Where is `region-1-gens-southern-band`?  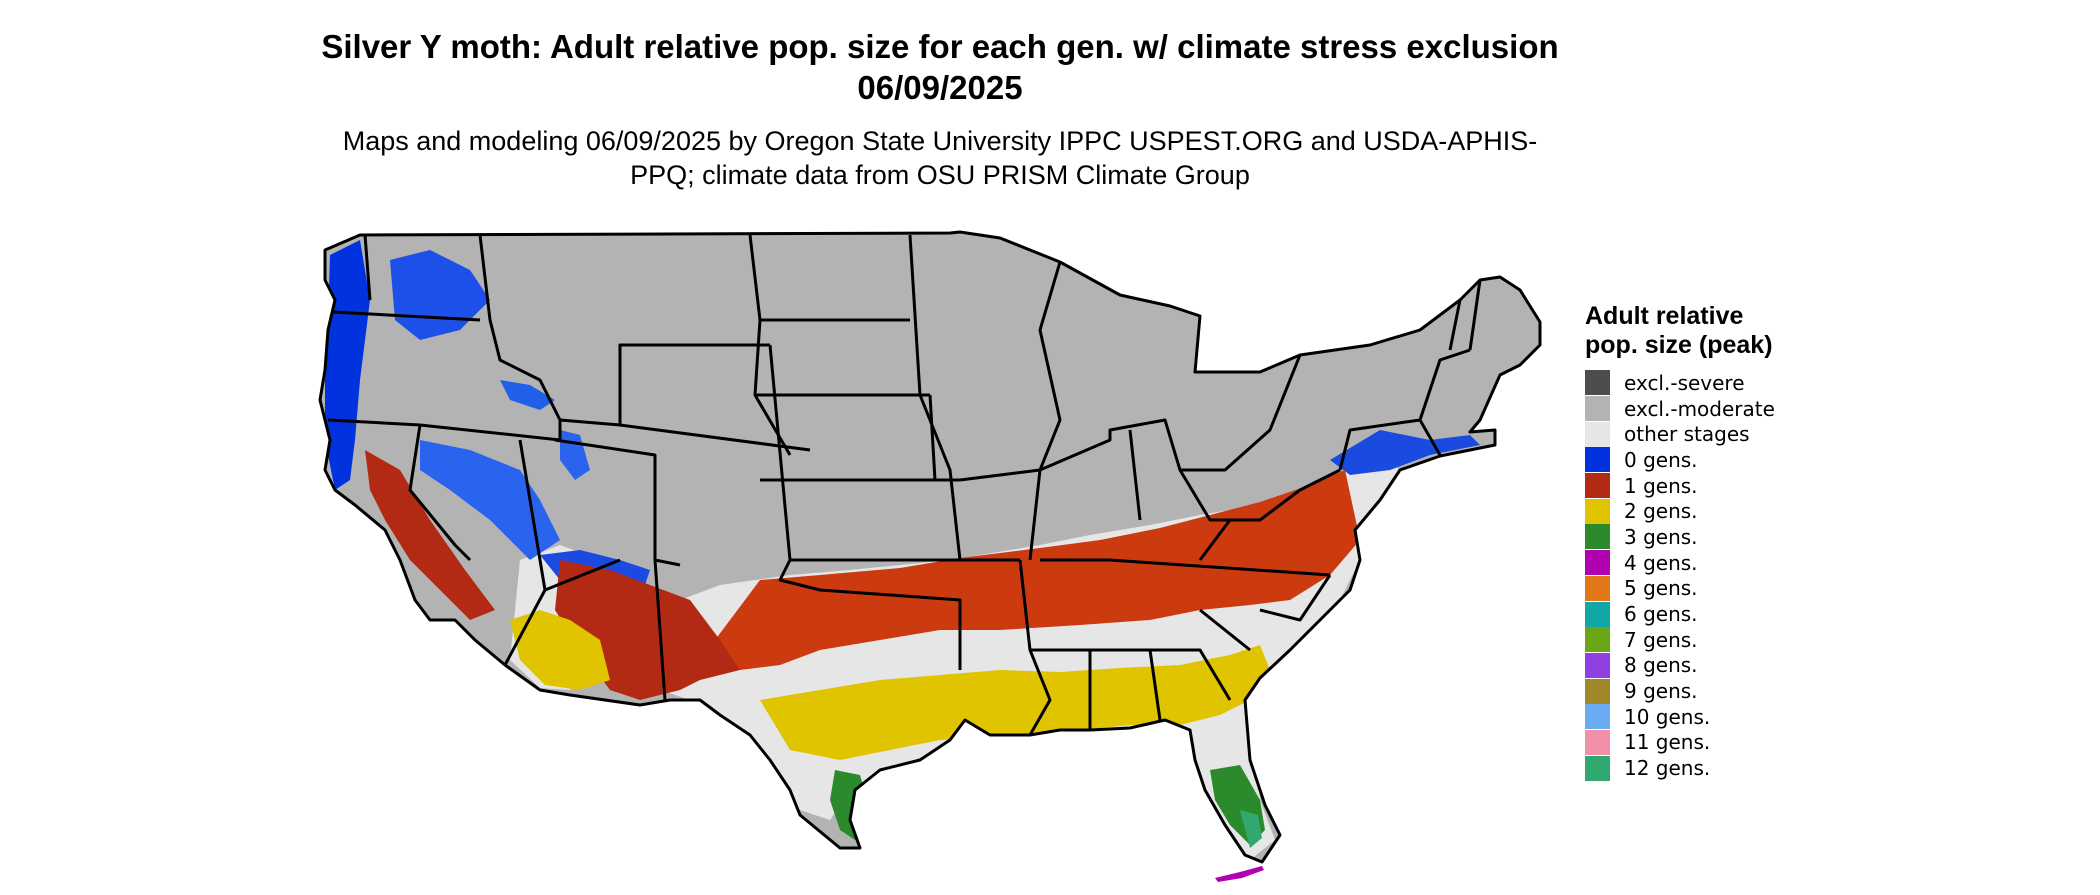
region-1-gens-southern-band is located at coordinates (1030, 570).